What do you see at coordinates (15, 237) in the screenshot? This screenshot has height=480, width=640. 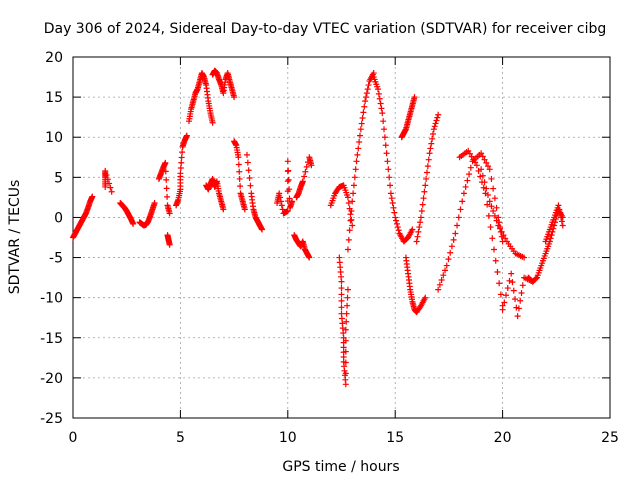 I see `y-axis-label: SDTVAR / TECUs` at bounding box center [15, 237].